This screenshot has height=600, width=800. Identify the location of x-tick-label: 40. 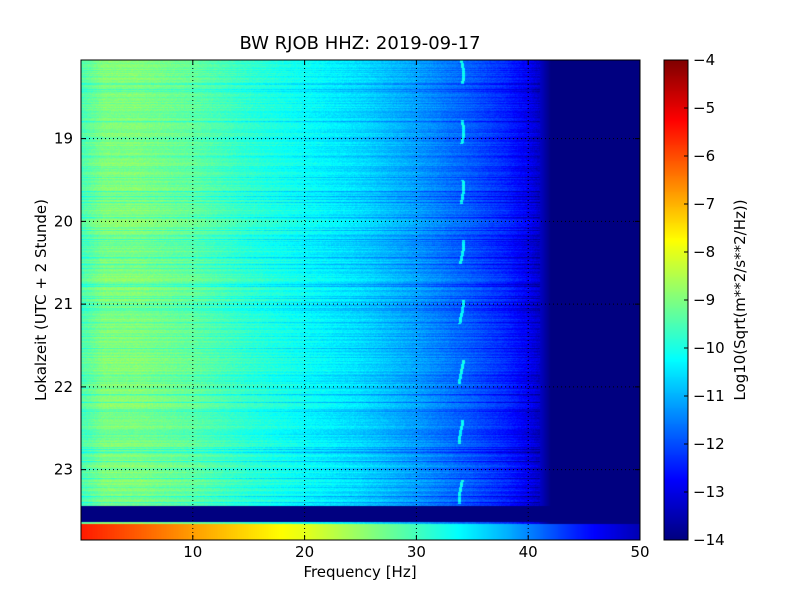
(528, 552).